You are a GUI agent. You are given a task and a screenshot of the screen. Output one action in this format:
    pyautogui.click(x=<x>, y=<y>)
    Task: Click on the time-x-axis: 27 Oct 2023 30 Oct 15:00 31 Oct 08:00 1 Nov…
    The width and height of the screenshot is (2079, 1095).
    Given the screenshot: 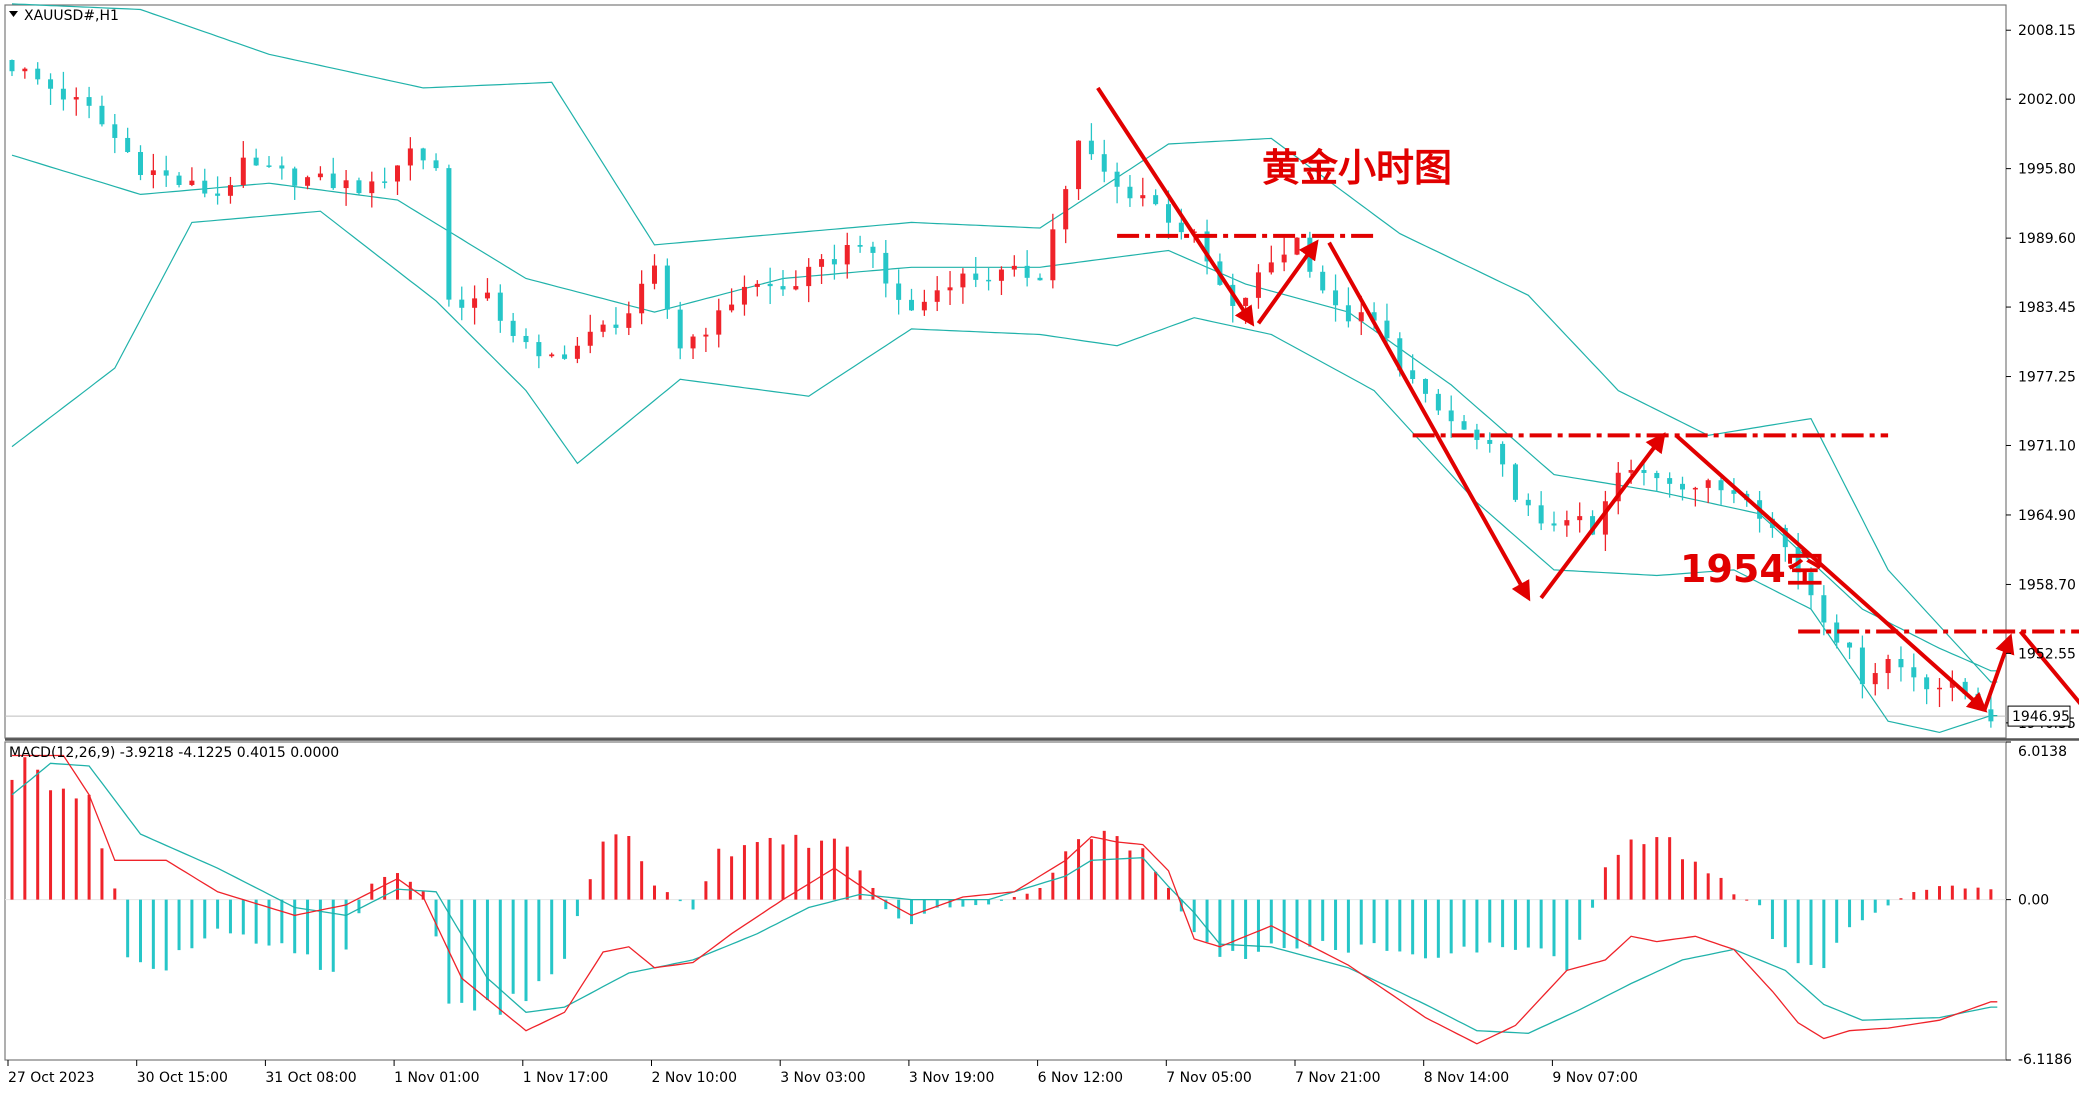 What is the action you would take?
    pyautogui.click(x=822, y=1073)
    